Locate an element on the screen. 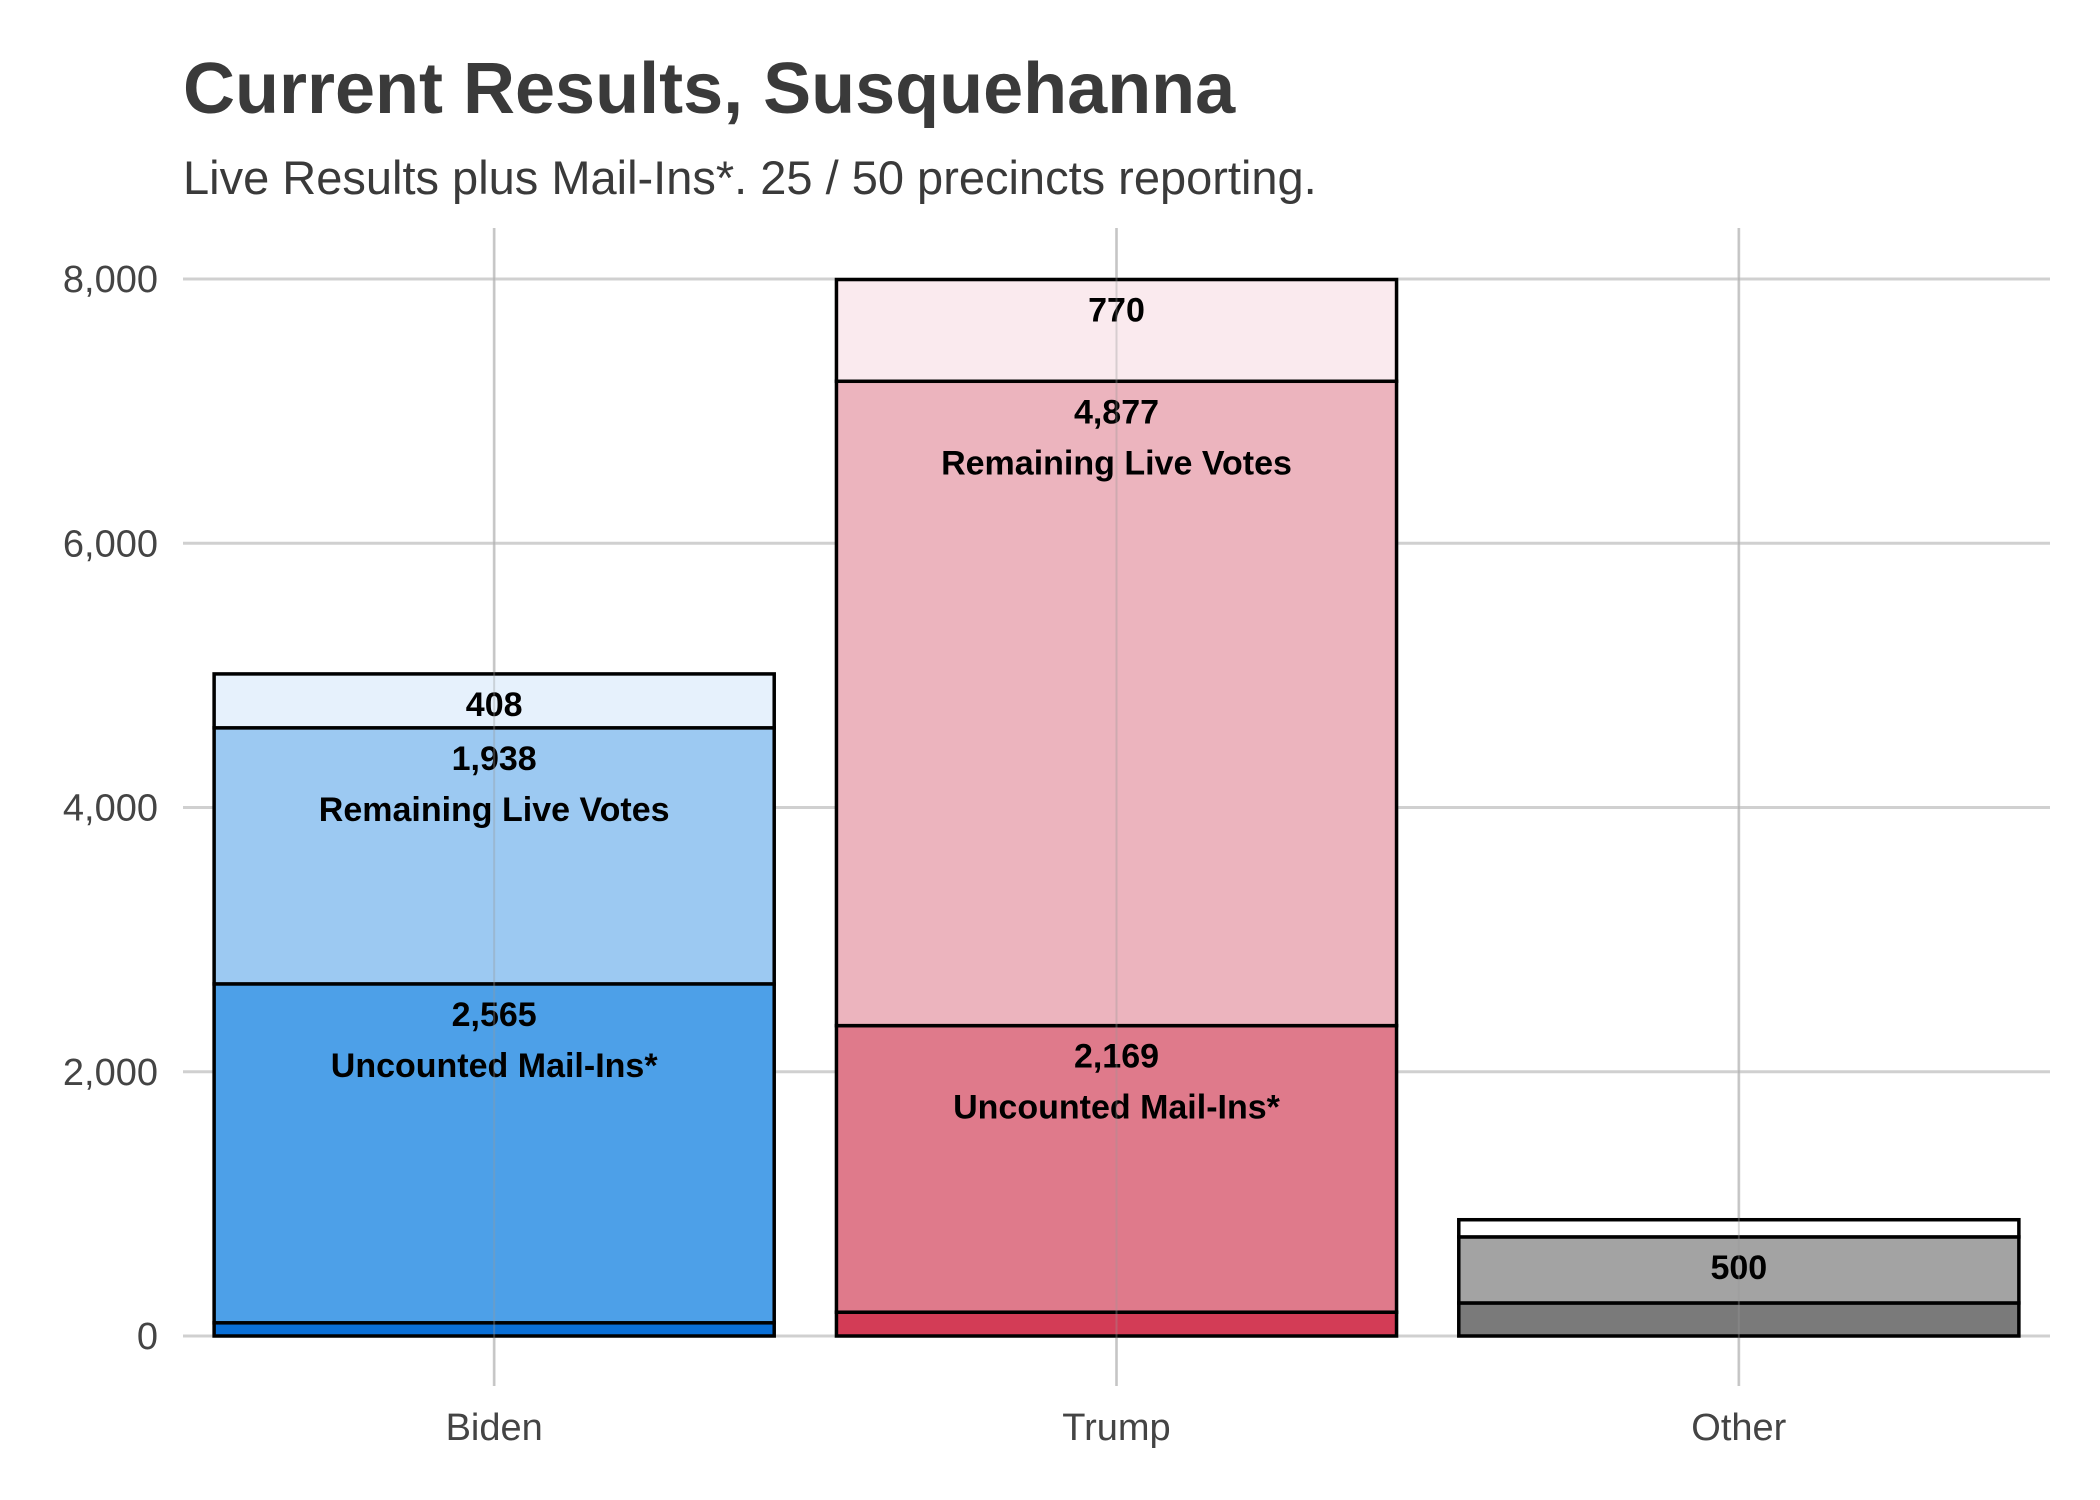 The image size is (2100, 1500). y-tick-label: 4,000 is located at coordinates (110, 809).